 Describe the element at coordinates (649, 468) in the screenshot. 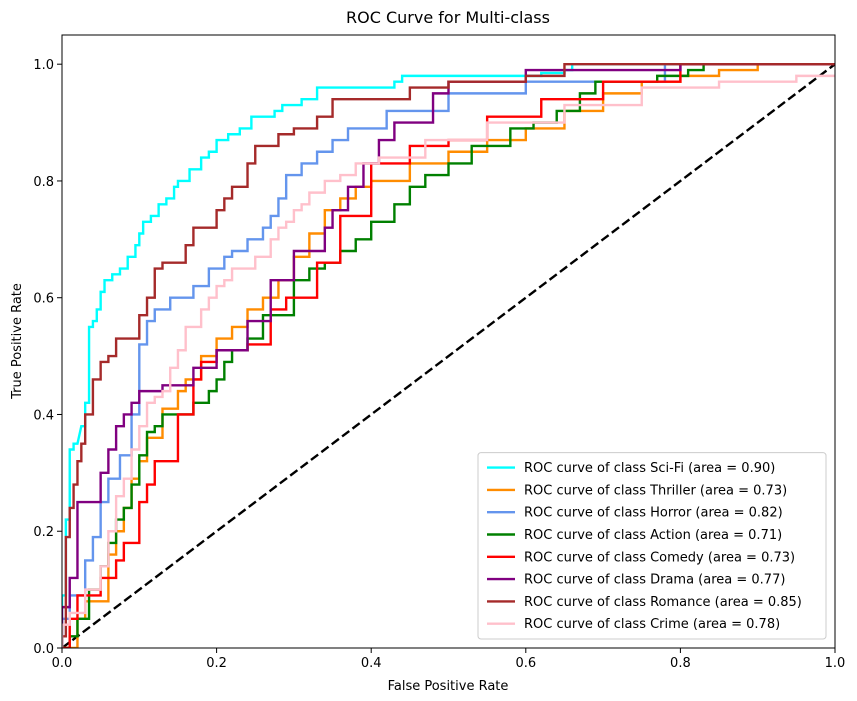

I see `legend-entry: ROC curve of class Sci-Fi (area = 0.90)` at that location.